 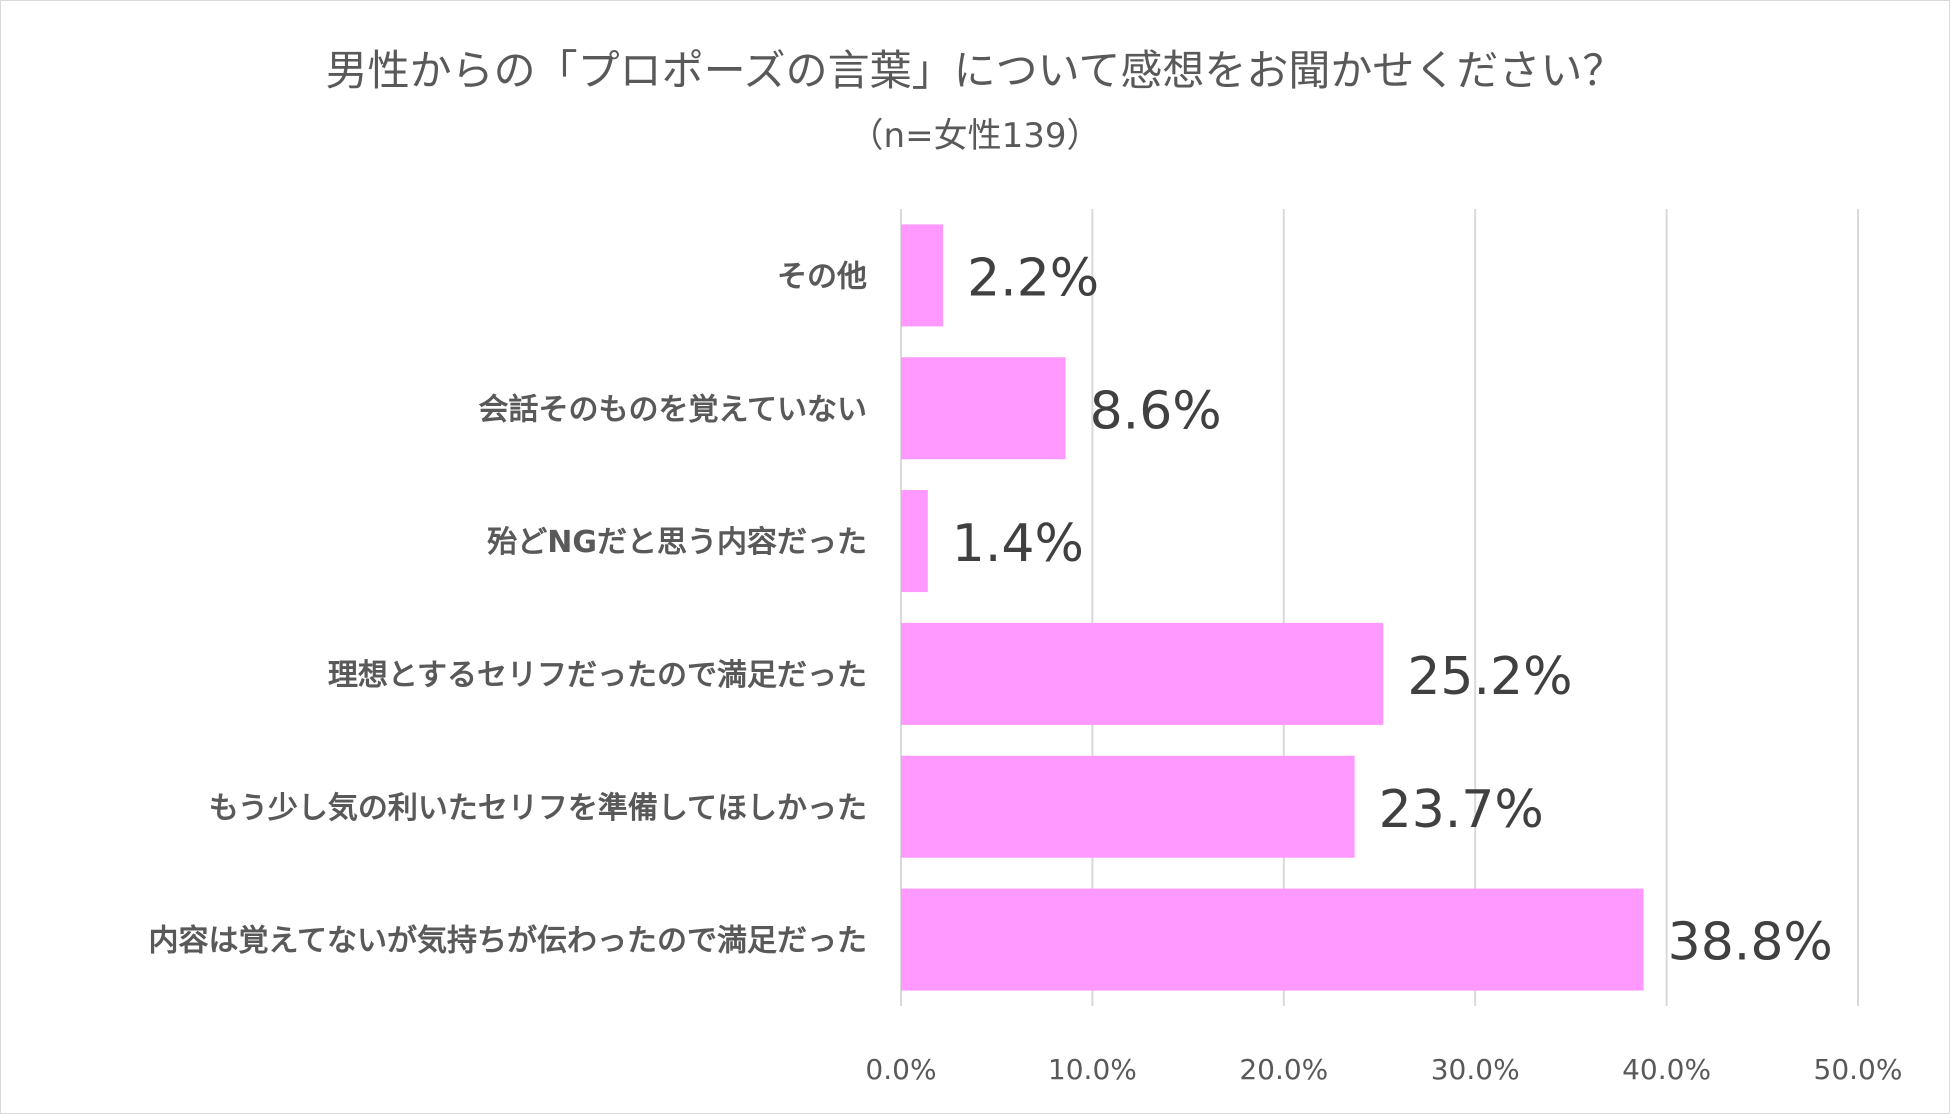 What do you see at coordinates (673, 409) in the screenshot?
I see `category-label: 会話そのものを覚えていない` at bounding box center [673, 409].